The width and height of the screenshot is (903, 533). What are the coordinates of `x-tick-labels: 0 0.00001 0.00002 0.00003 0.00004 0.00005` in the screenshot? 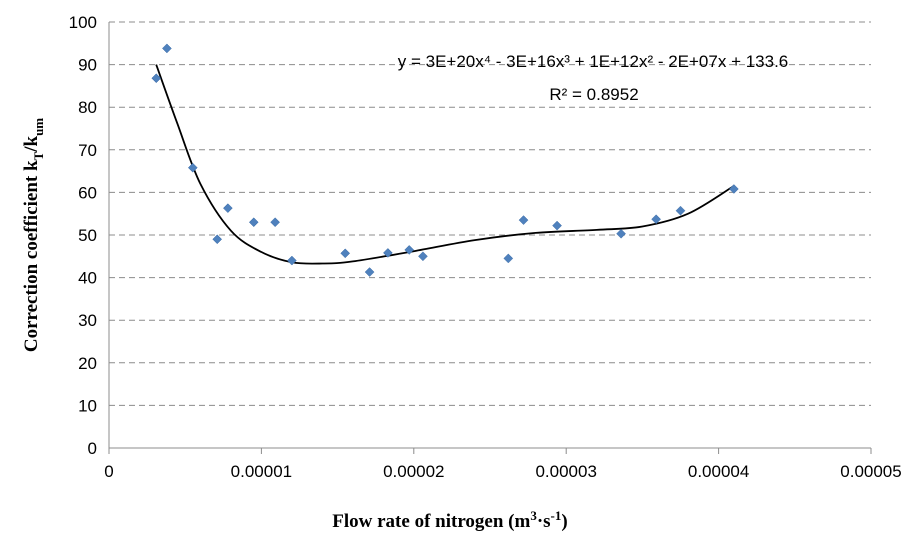 It's located at (502, 471).